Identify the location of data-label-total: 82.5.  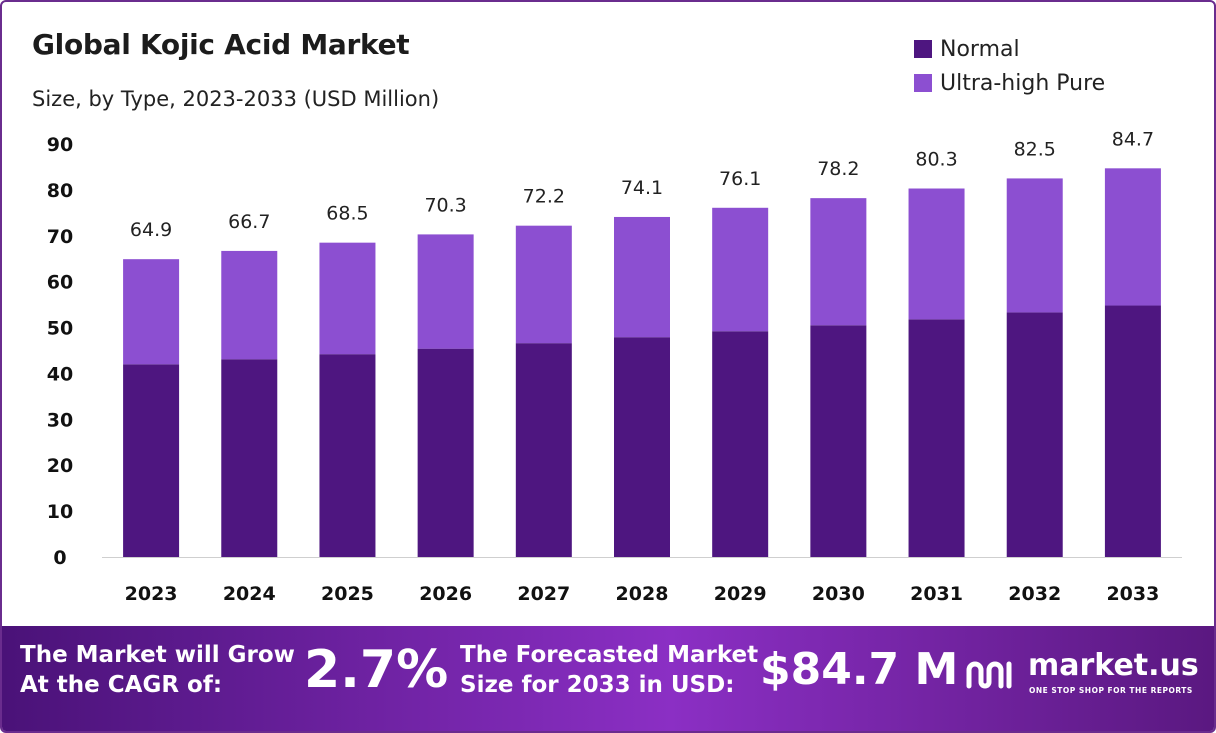
(1035, 149).